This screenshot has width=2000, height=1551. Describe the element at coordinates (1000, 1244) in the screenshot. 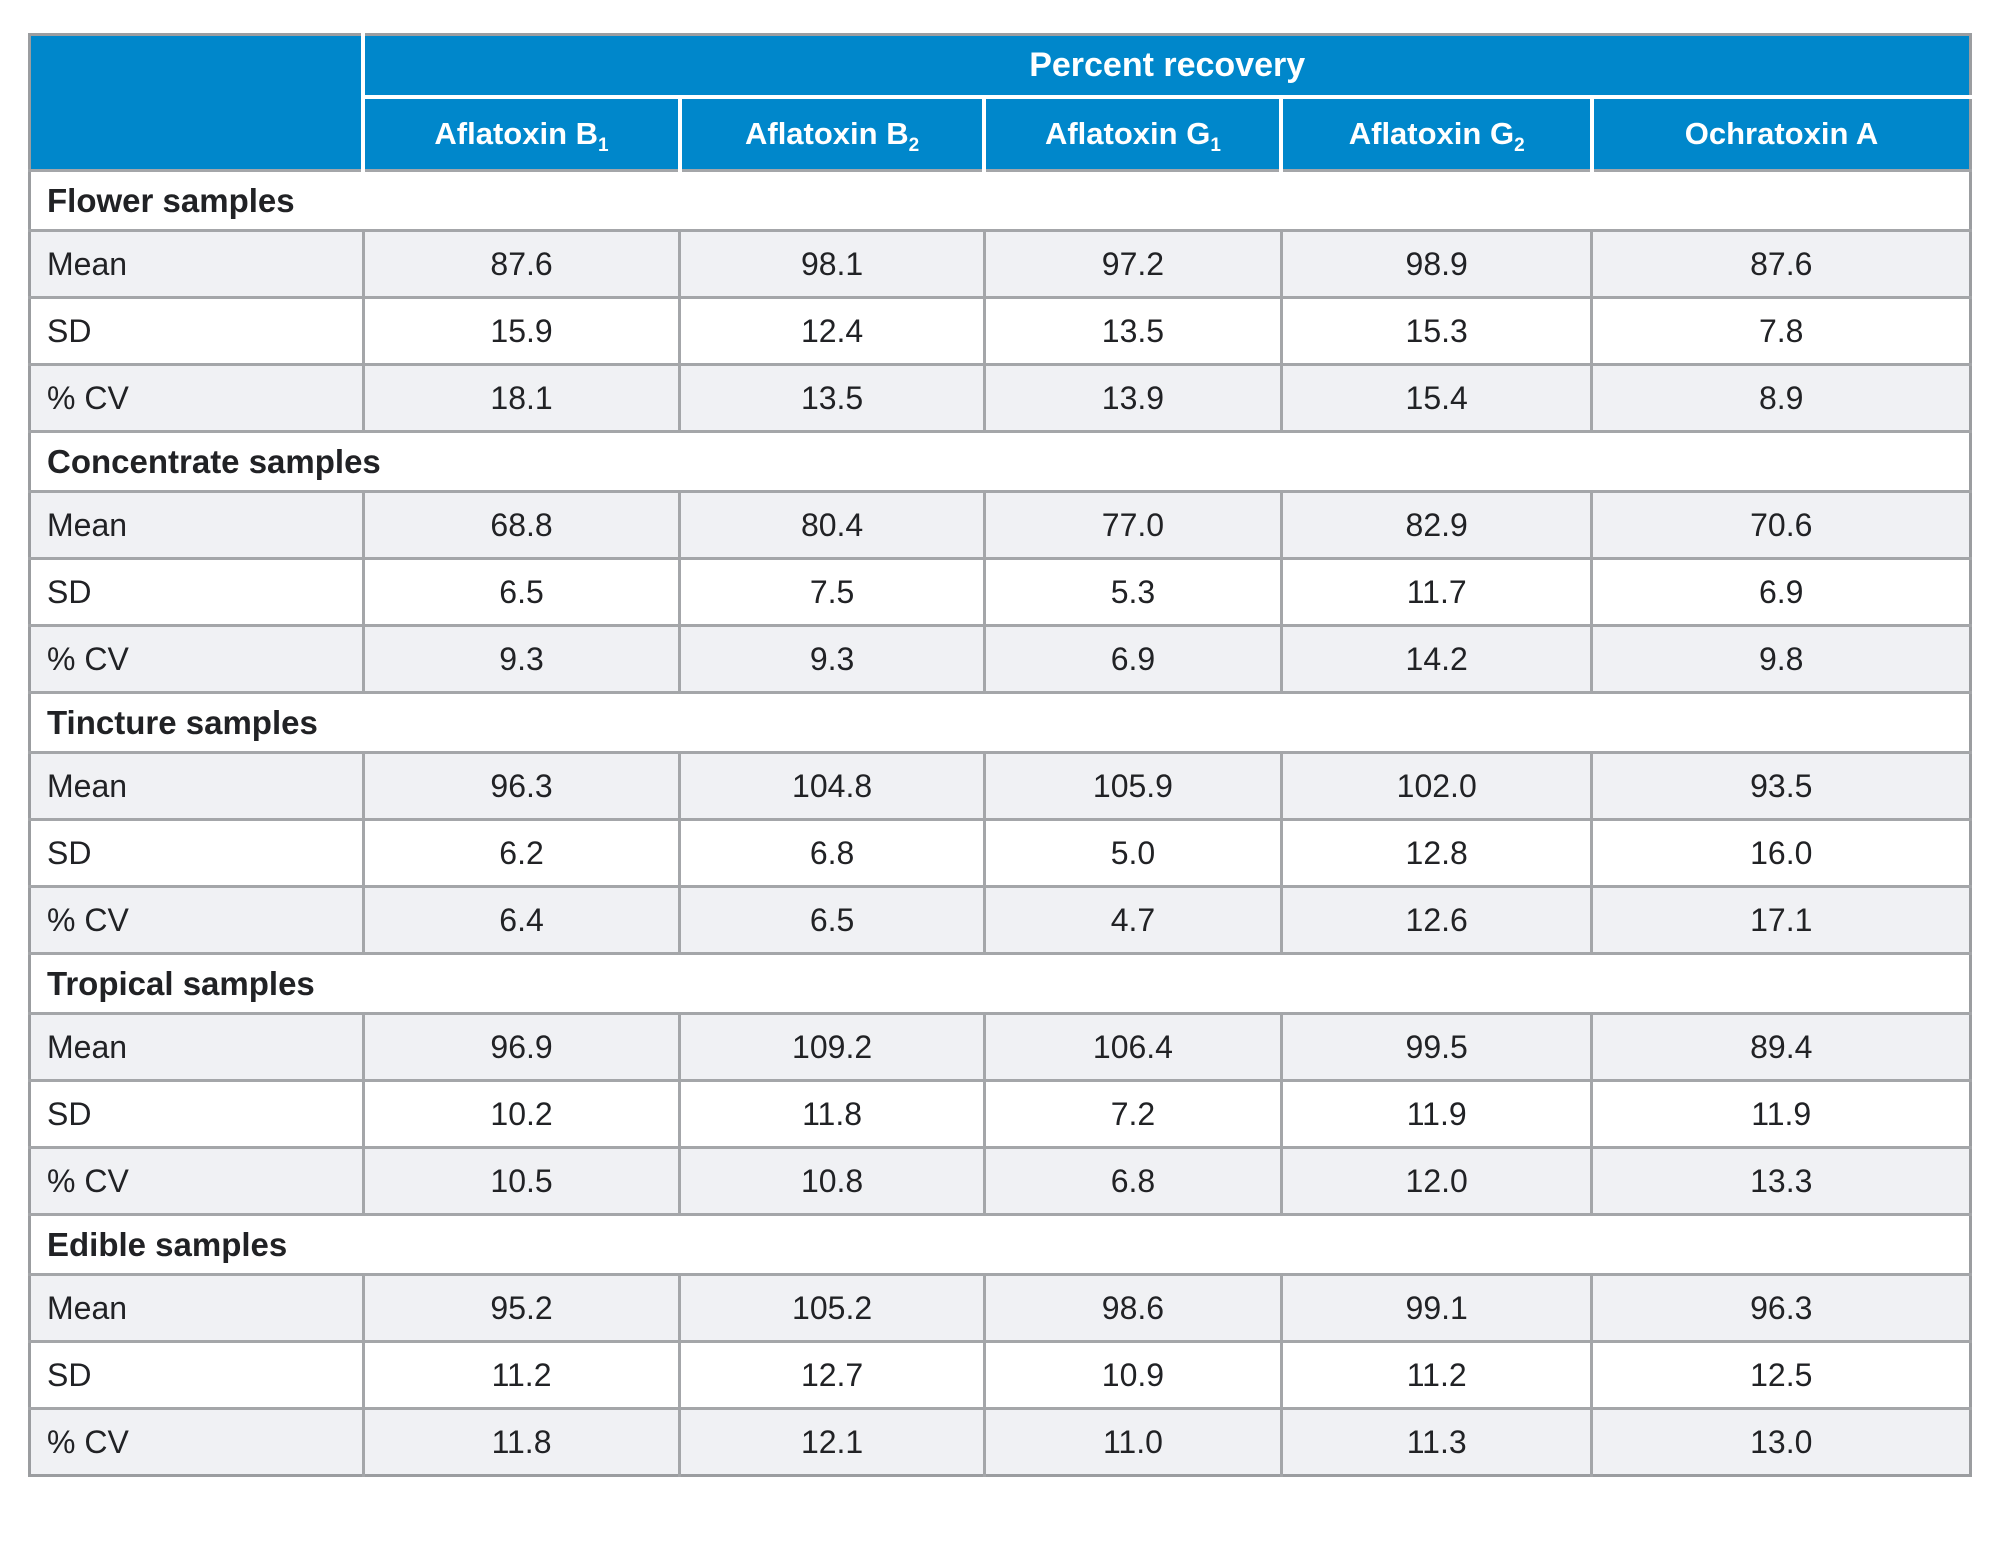

I see `section-header-row: Edible samples` at that location.